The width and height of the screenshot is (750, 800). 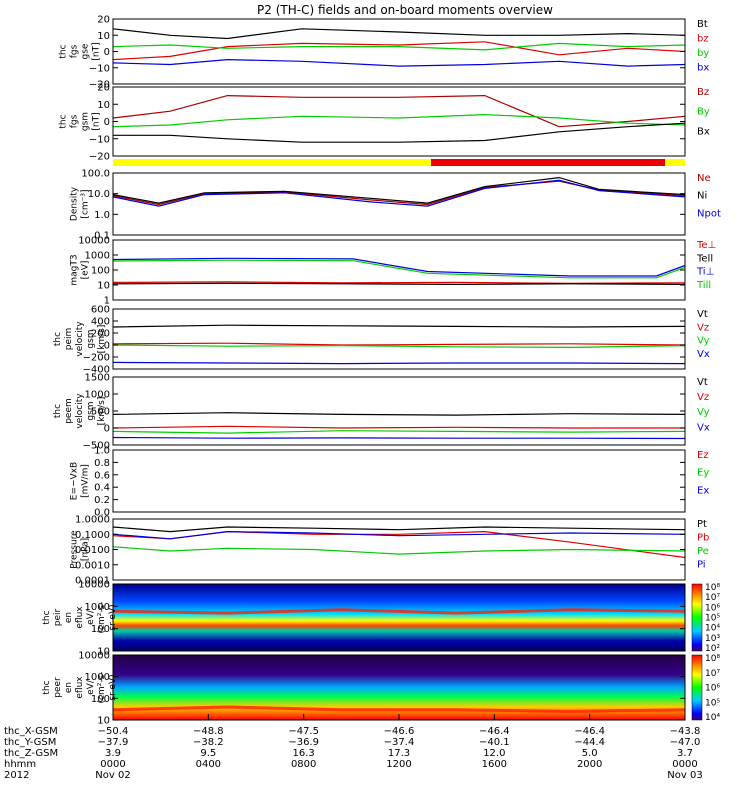 I want to click on y-axis-label: [mV/m], so click(x=86, y=481).